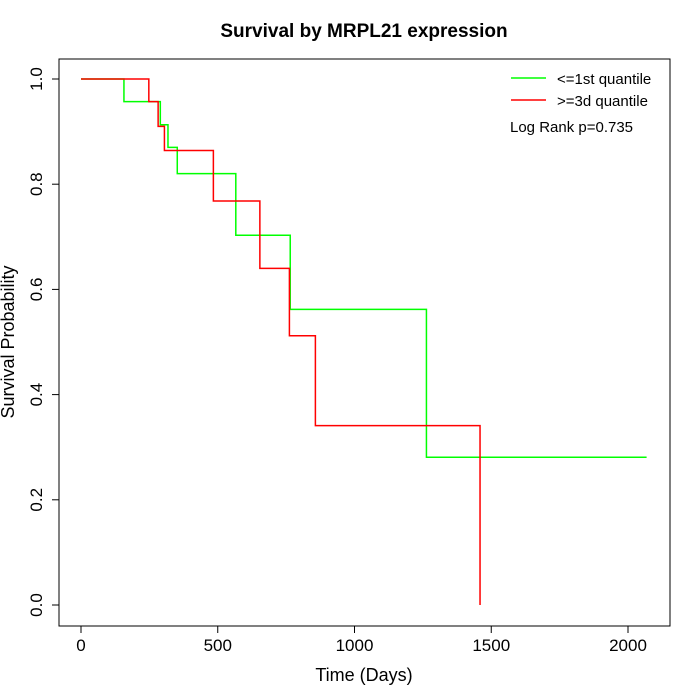 This screenshot has height=700, width=700. Describe the element at coordinates (355, 645) in the screenshot. I see `x-tick-label: 1000` at that location.